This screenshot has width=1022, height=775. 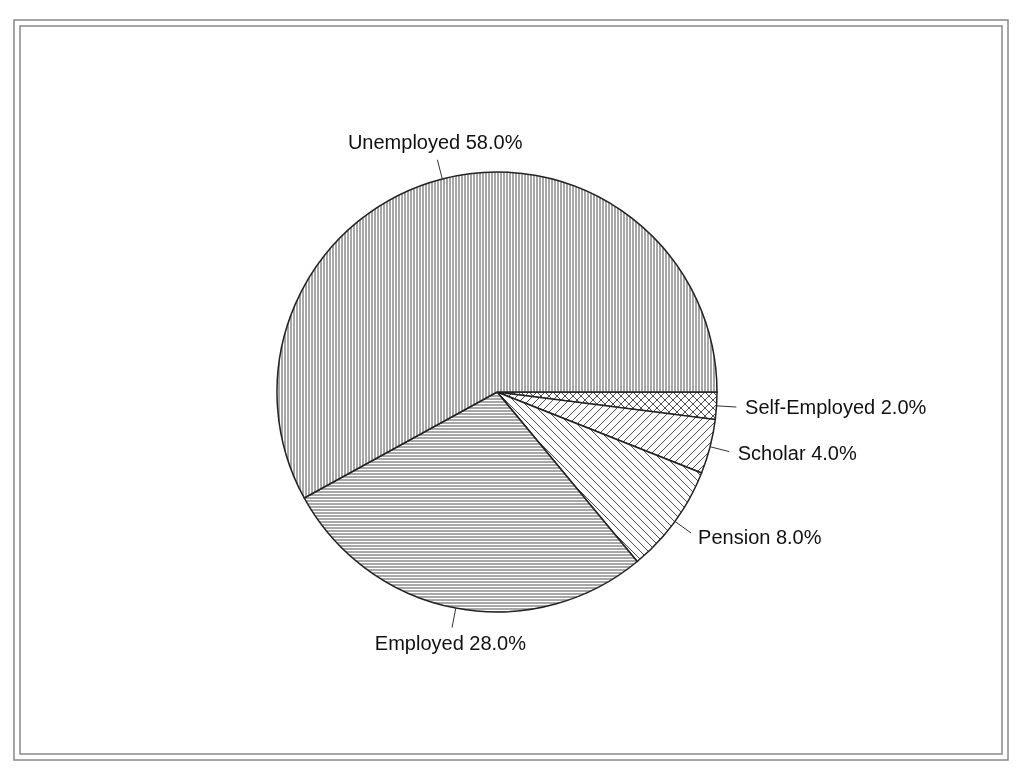 I want to click on slice-label: Self-Employed 2.0%, so click(x=836, y=406).